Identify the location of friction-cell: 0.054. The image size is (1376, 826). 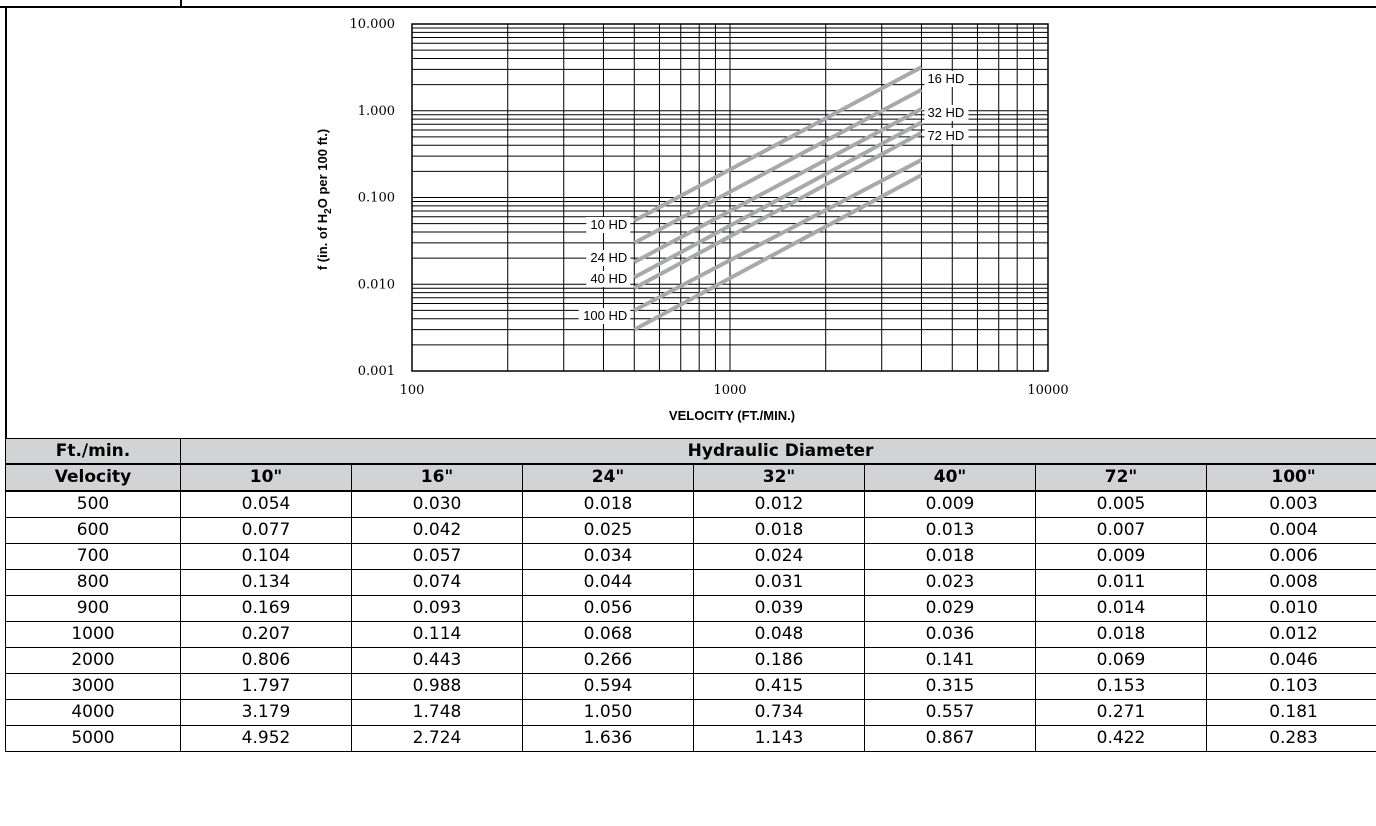
(266, 504).